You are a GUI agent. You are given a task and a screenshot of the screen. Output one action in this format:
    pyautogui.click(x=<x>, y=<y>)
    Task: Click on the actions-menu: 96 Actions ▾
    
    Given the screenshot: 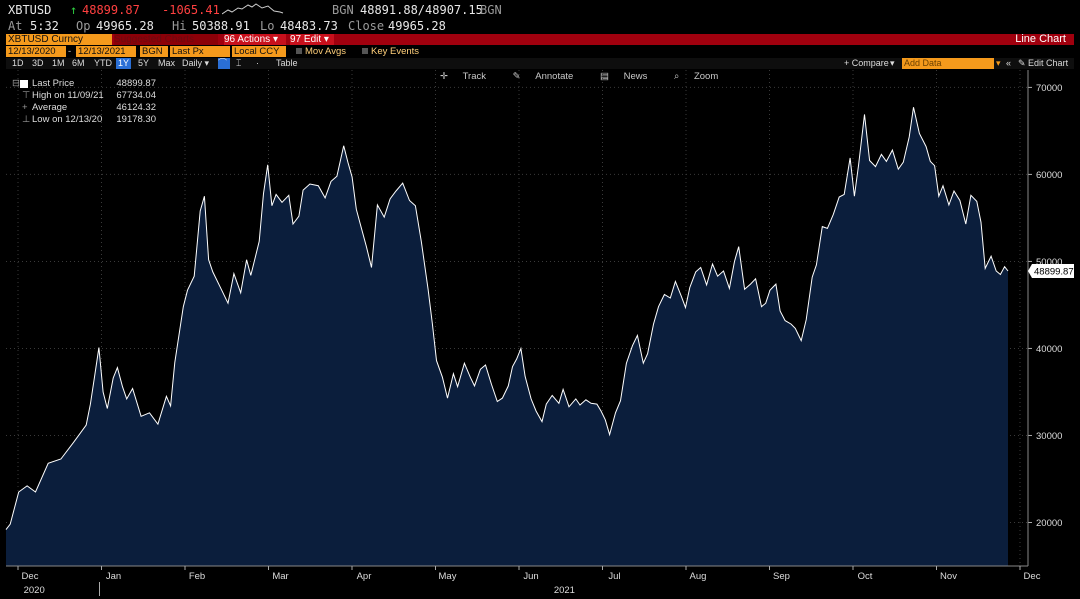 What is the action you would take?
    pyautogui.click(x=255, y=39)
    